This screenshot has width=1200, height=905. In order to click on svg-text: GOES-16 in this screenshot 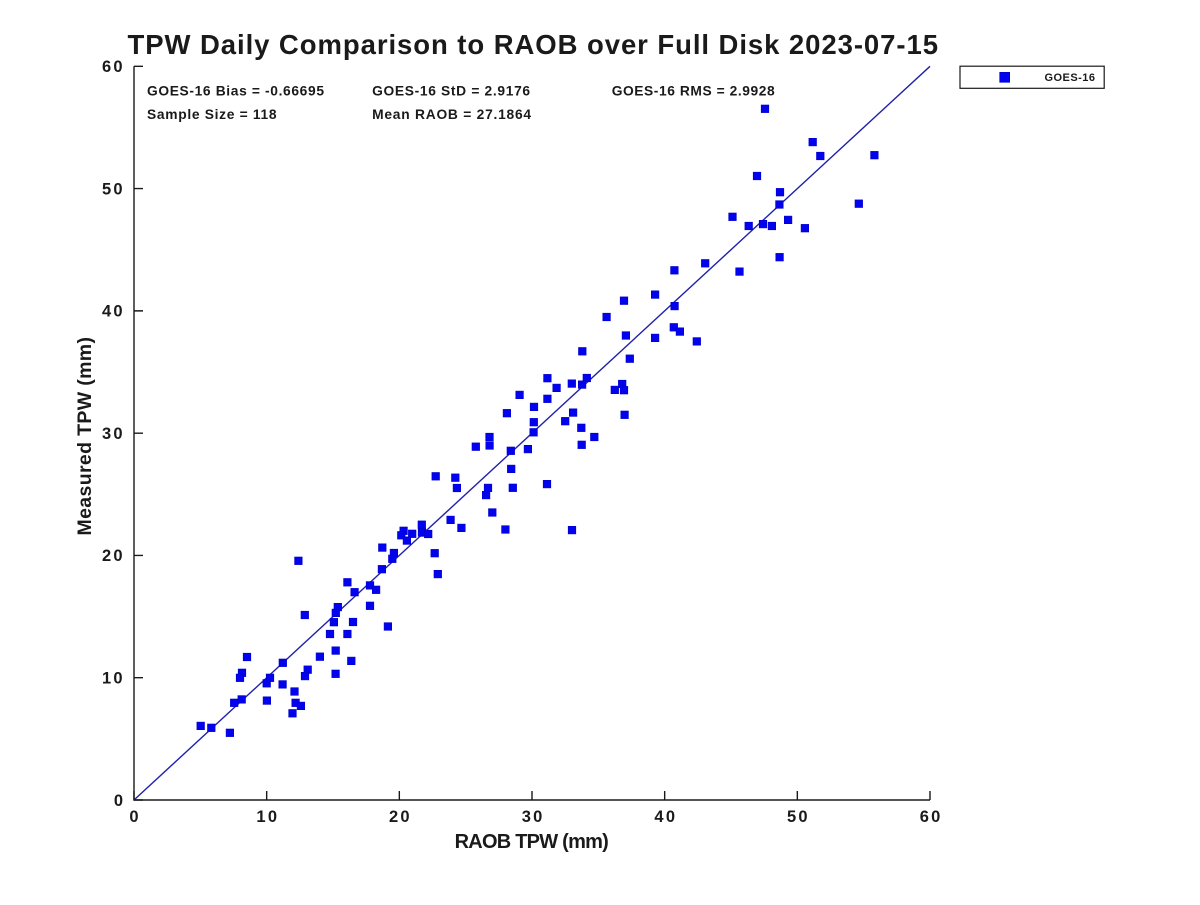, I will do `click(1070, 78)`.